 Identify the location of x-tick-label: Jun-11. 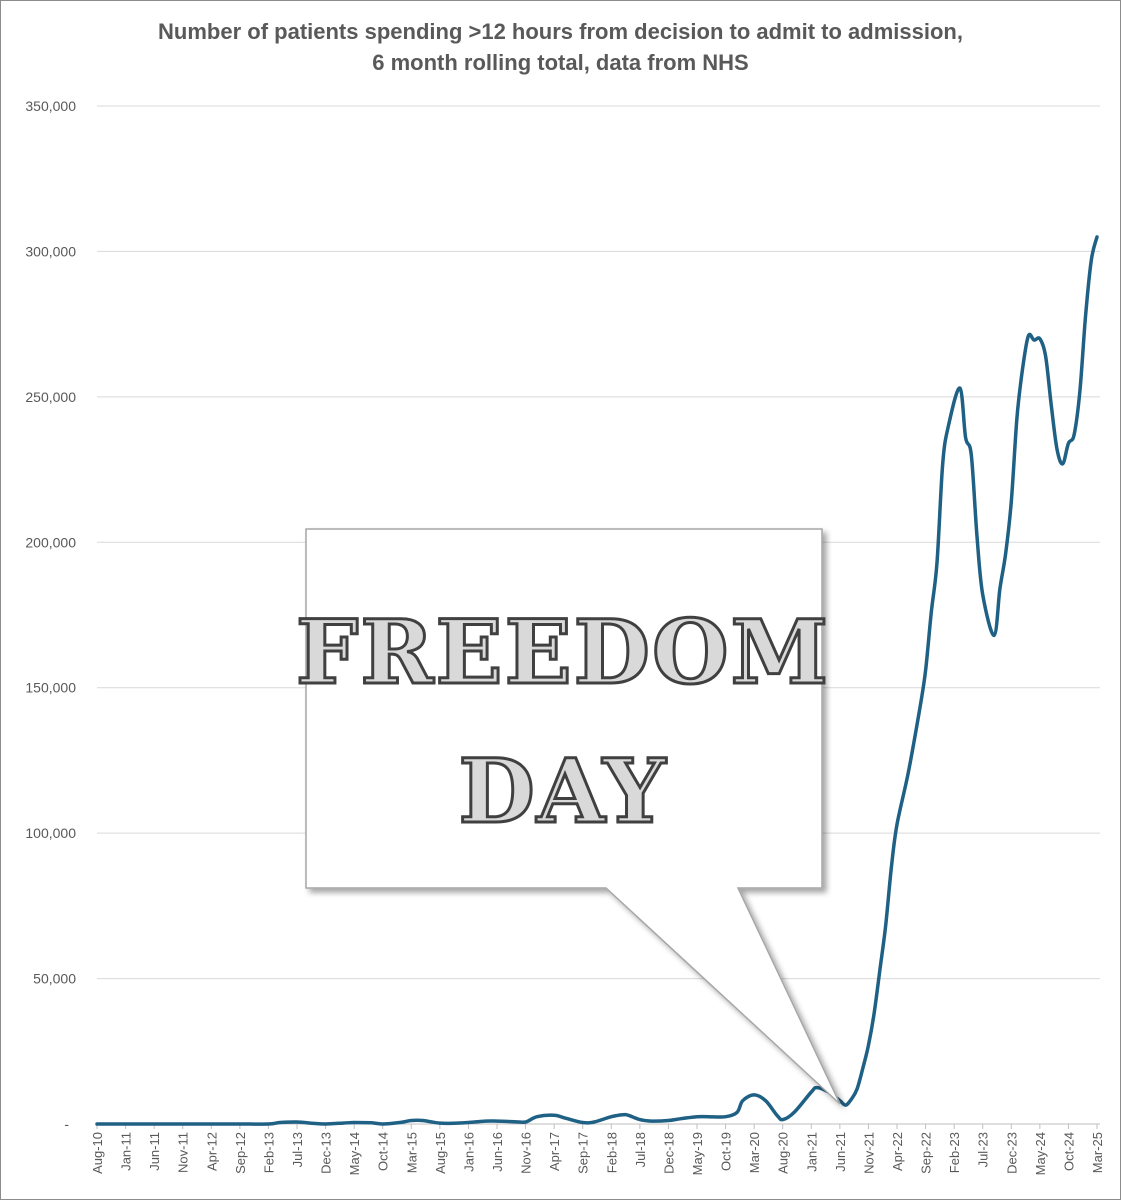
(154, 1151).